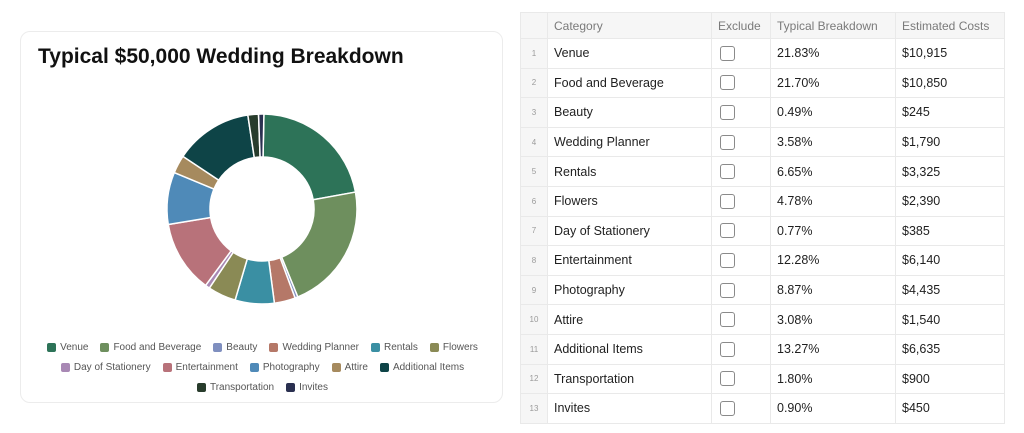  What do you see at coordinates (762, 201) in the screenshot?
I see `table-row: 6 Flowers 4.78% $2,390` at bounding box center [762, 201].